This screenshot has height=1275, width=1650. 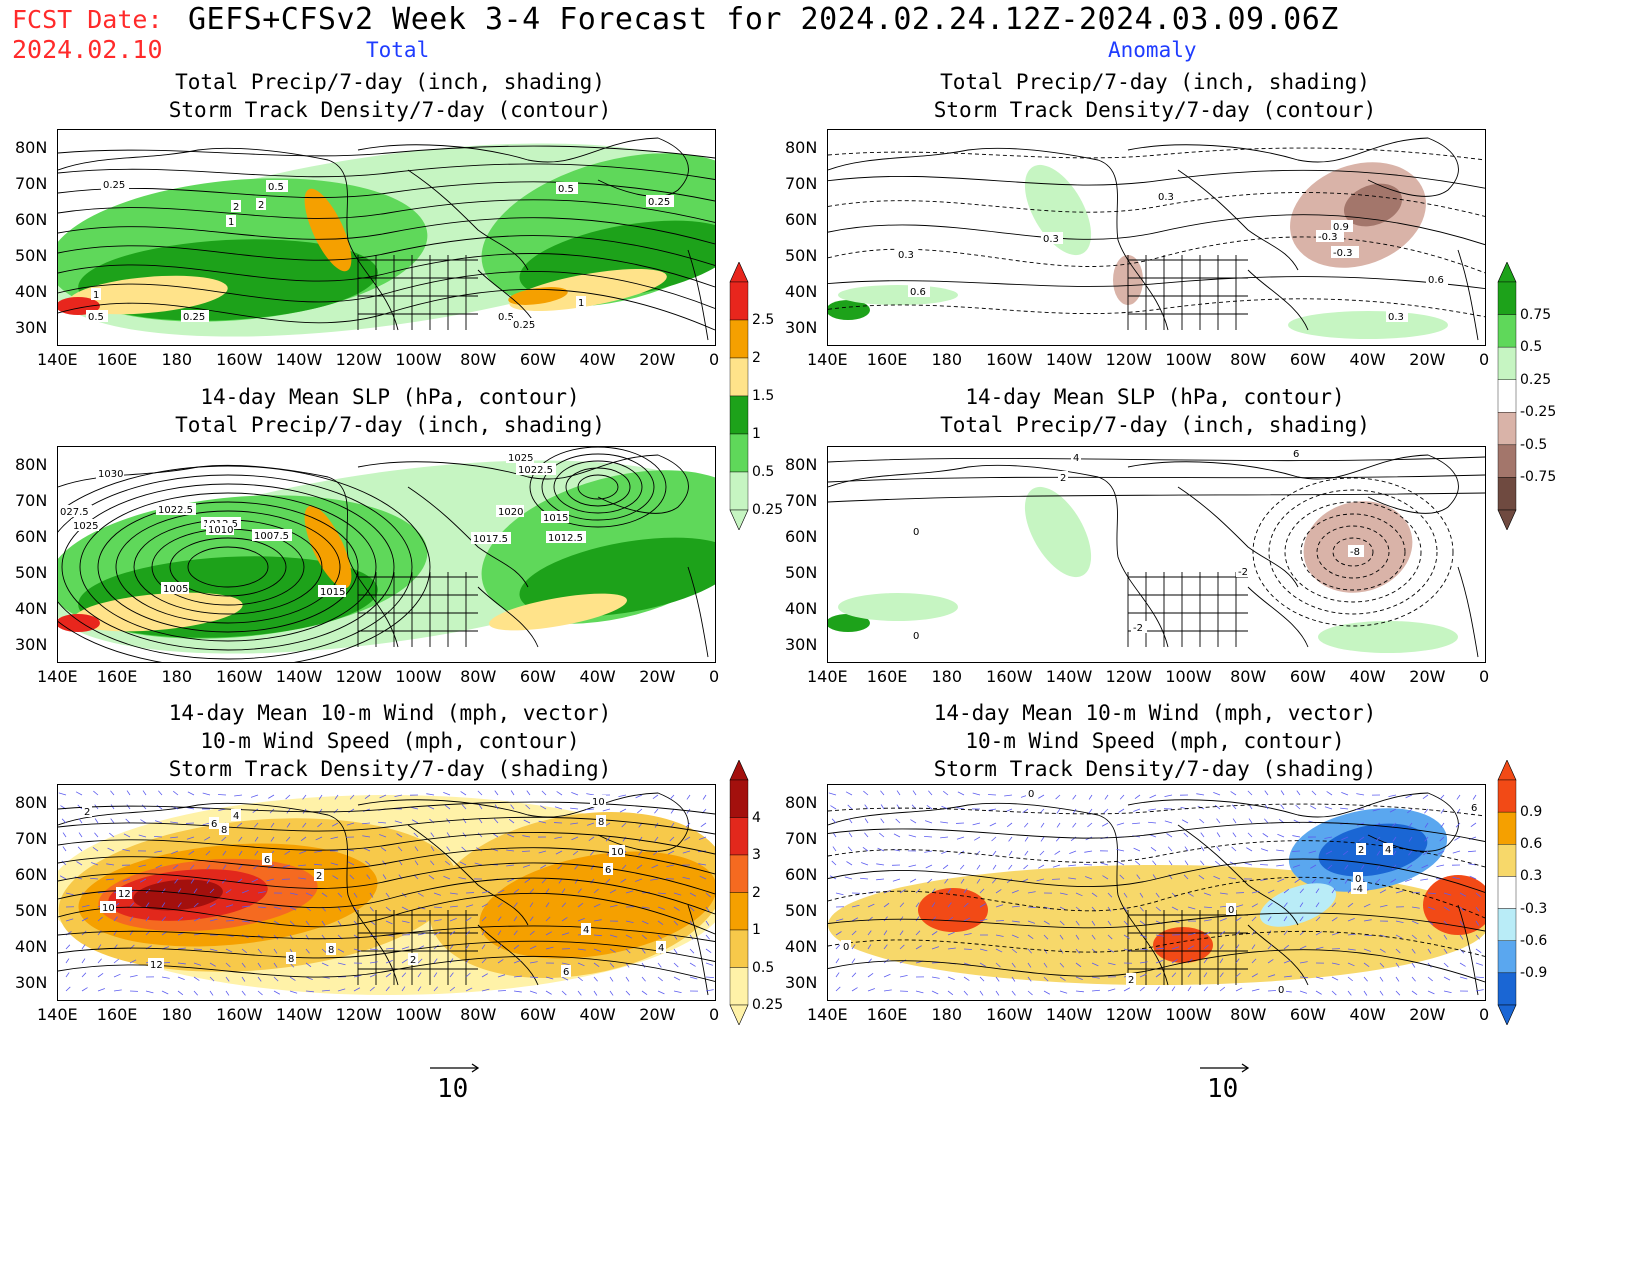 What do you see at coordinates (1468, 612) in the screenshot?
I see `coast-europe` at bounding box center [1468, 612].